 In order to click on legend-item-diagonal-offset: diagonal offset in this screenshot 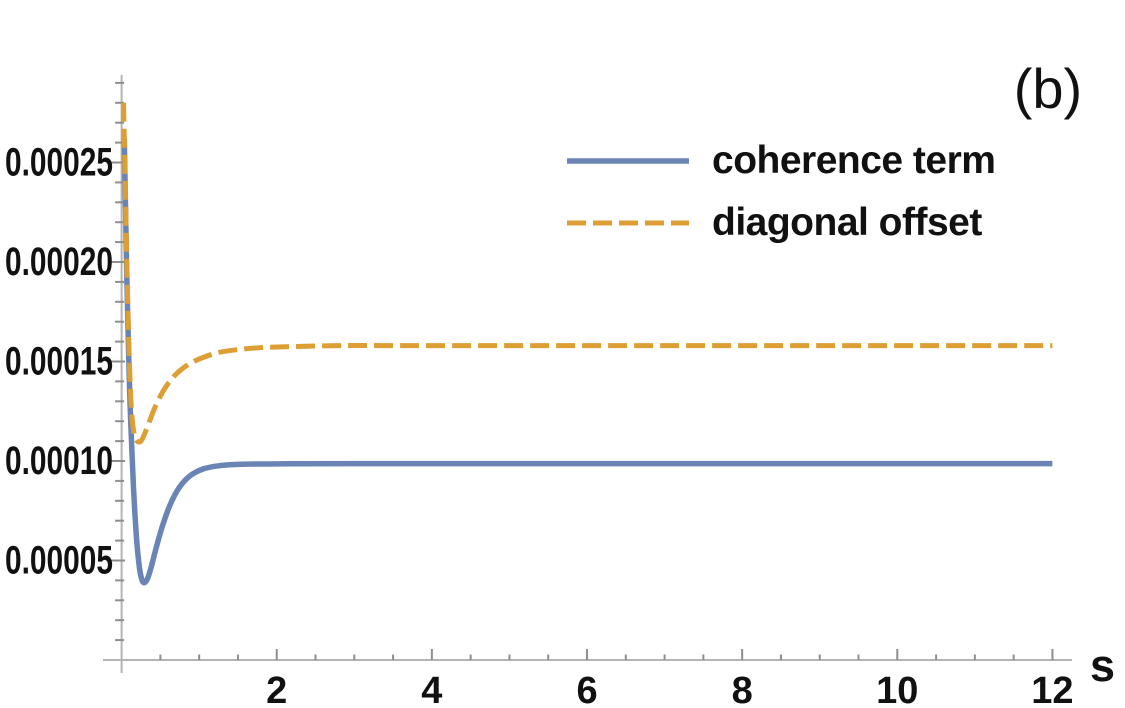, I will do `click(780, 223)`.